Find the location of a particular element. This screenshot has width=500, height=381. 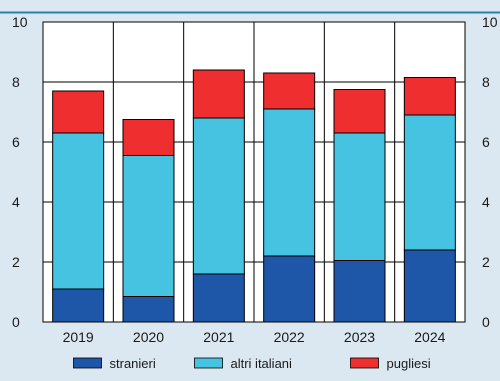

legend: stranieri altri italiani pugliesi is located at coordinates (252, 363).